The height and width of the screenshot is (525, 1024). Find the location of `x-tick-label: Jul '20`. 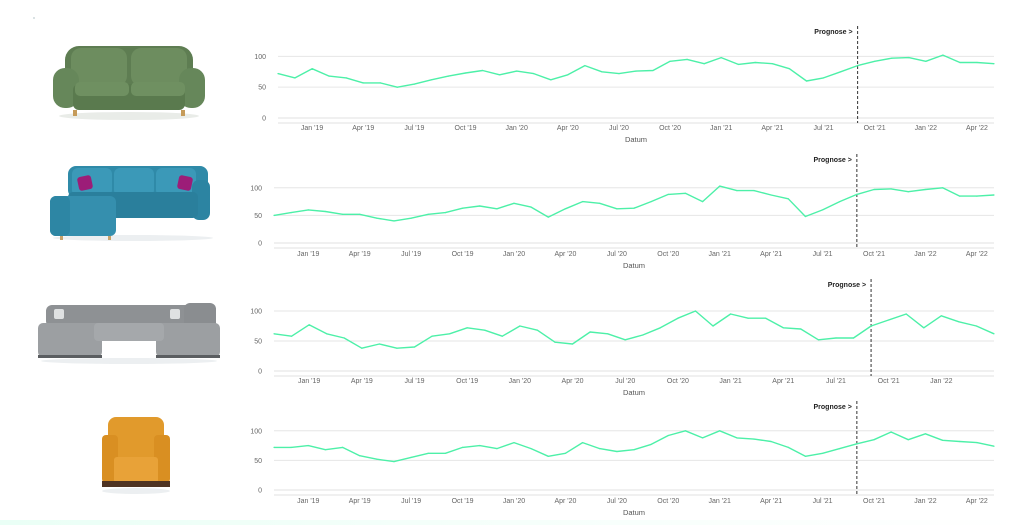

x-tick-label: Jul '20 is located at coordinates (625, 381).